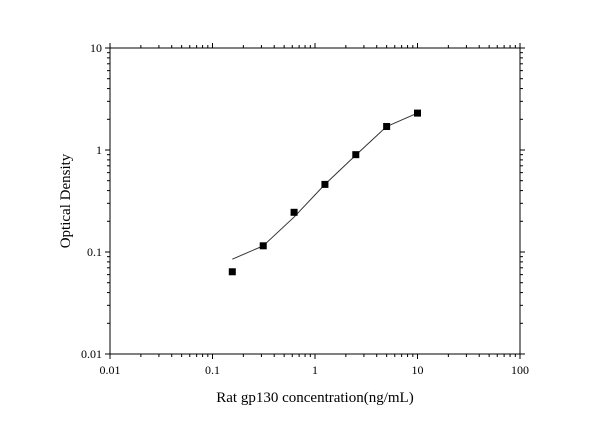 This screenshot has height=430, width=608. I want to click on y-tick-label: 0.01, so click(91, 354).